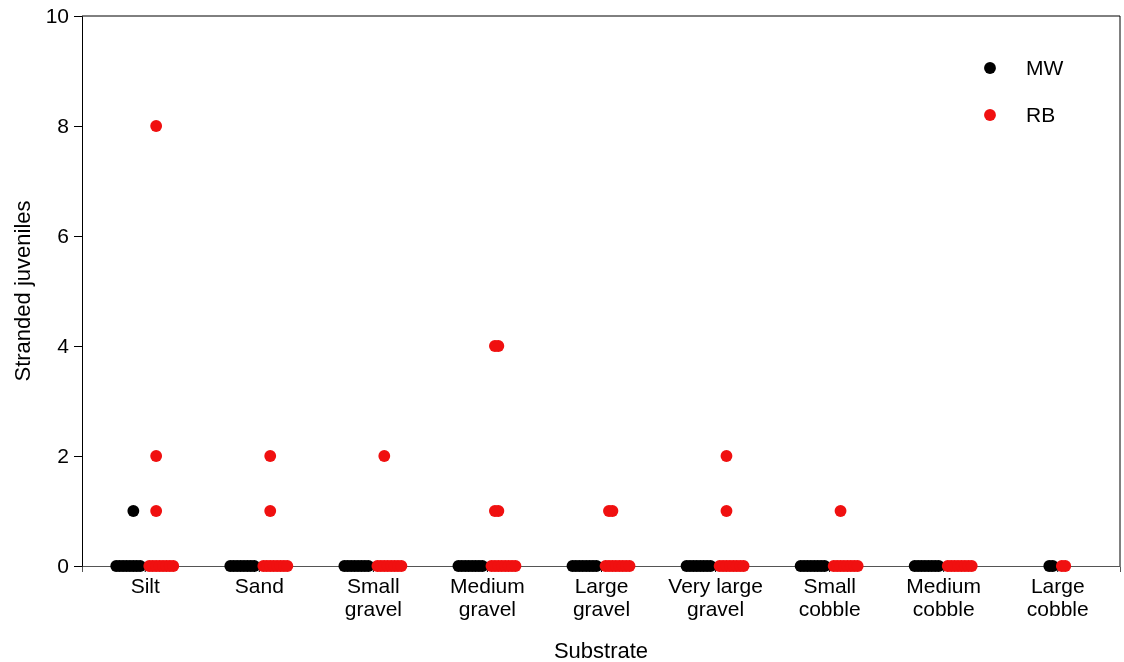  Describe the element at coordinates (22, 291) in the screenshot. I see `y-axis-title: Stranded juveniles` at that location.